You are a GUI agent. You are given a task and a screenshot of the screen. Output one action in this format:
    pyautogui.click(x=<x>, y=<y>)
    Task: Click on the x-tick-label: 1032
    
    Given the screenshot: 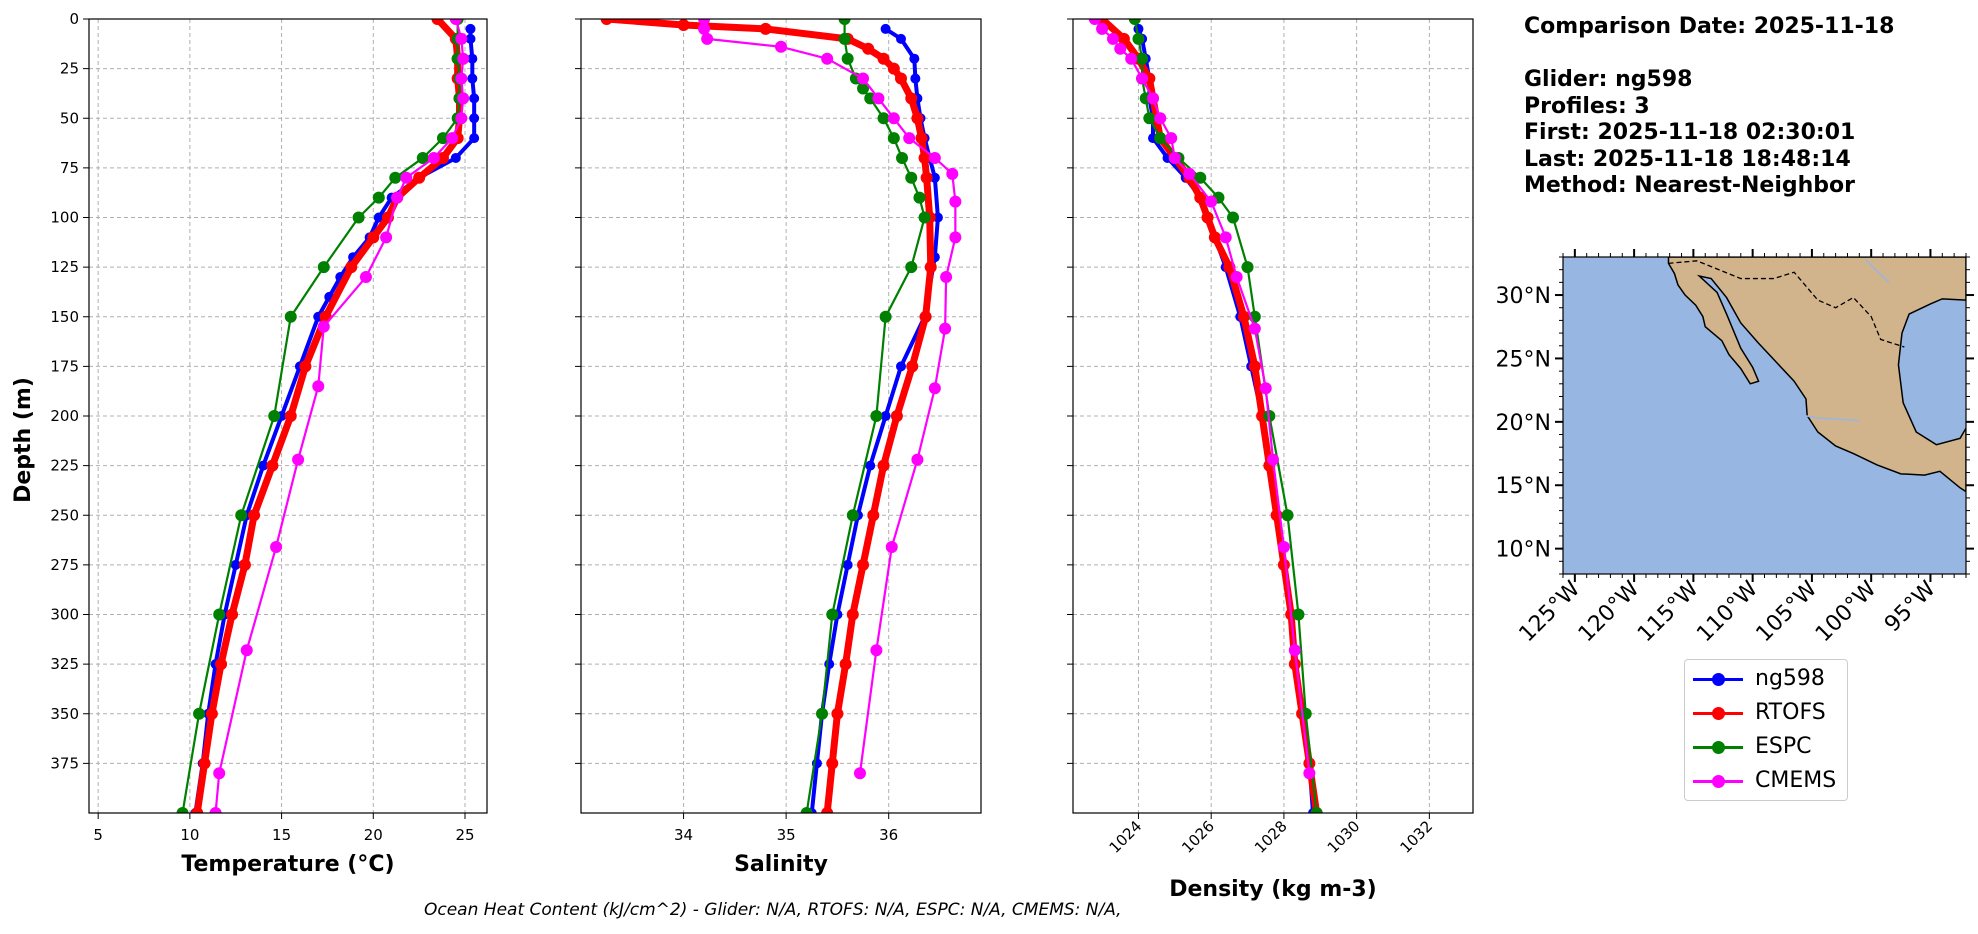 What is the action you would take?
    pyautogui.click(x=1416, y=837)
    